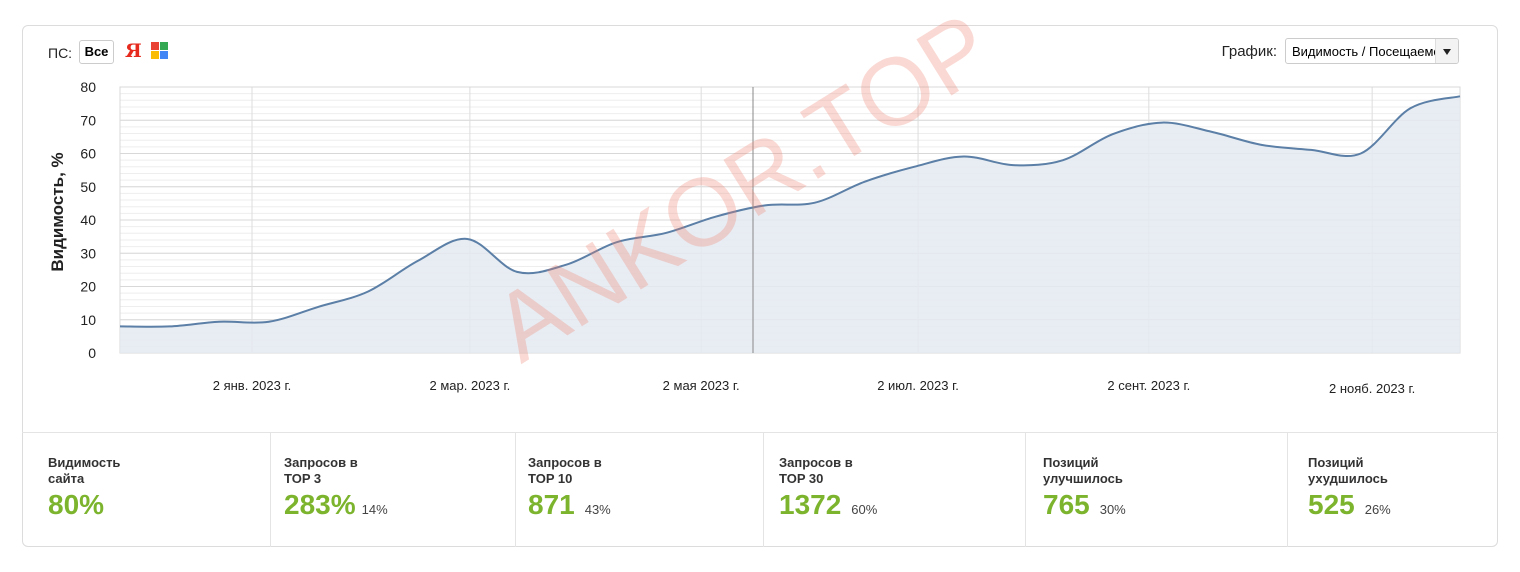 The image size is (1520, 572). What do you see at coordinates (1348, 478) in the screenshot?
I see `stat-title-line: ухудшилось` at bounding box center [1348, 478].